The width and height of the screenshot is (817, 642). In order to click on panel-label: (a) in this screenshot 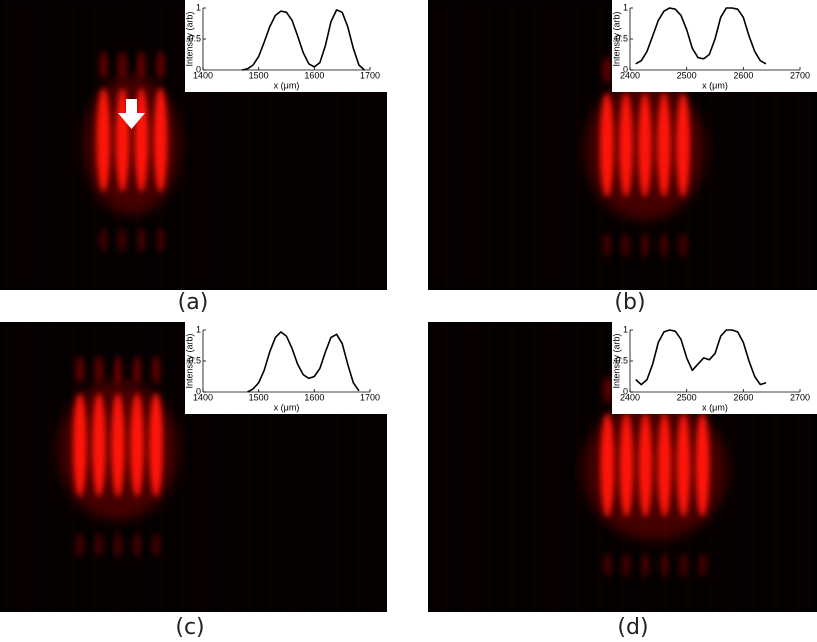, I will do `click(193, 302)`.